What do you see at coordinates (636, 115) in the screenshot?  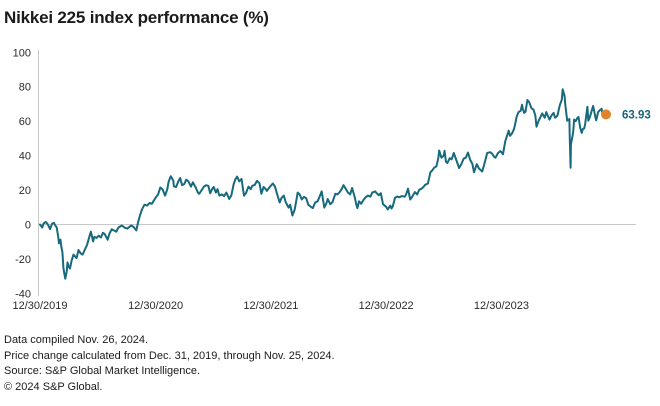 I see `end-value-label: 63.93` at bounding box center [636, 115].